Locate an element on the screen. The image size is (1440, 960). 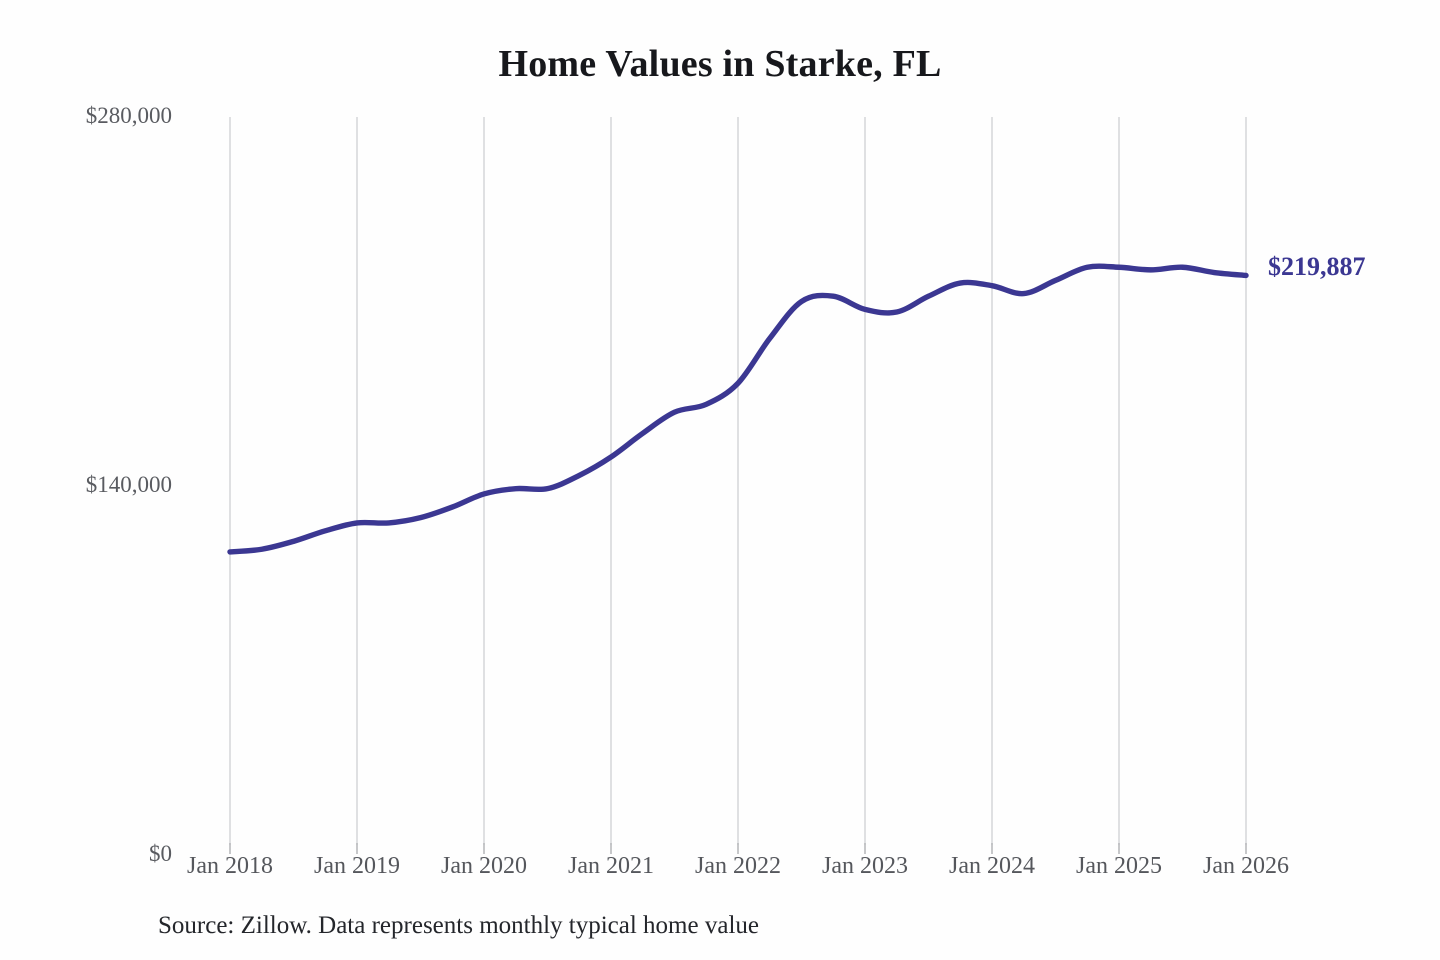
latest-value-annotation: $219,887 is located at coordinates (1317, 267).